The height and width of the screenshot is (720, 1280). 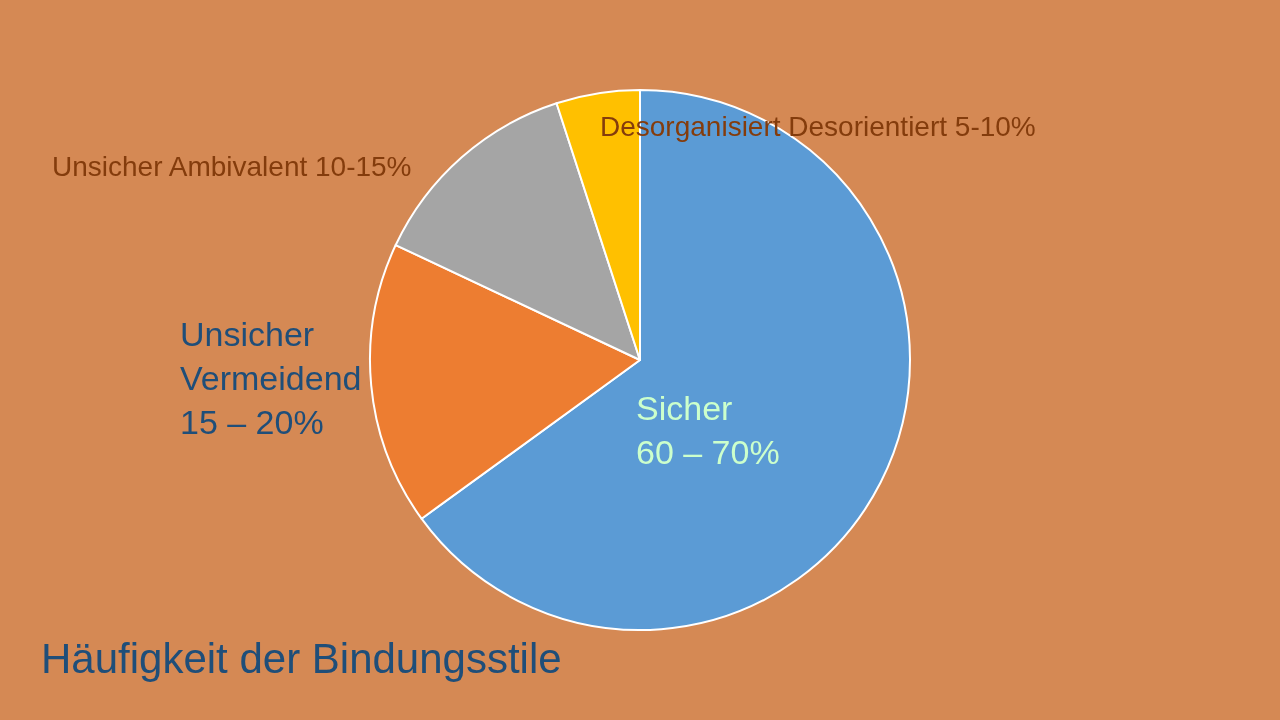 What do you see at coordinates (708, 430) in the screenshot?
I see `slice-label: Sicher 60 – 70%` at bounding box center [708, 430].